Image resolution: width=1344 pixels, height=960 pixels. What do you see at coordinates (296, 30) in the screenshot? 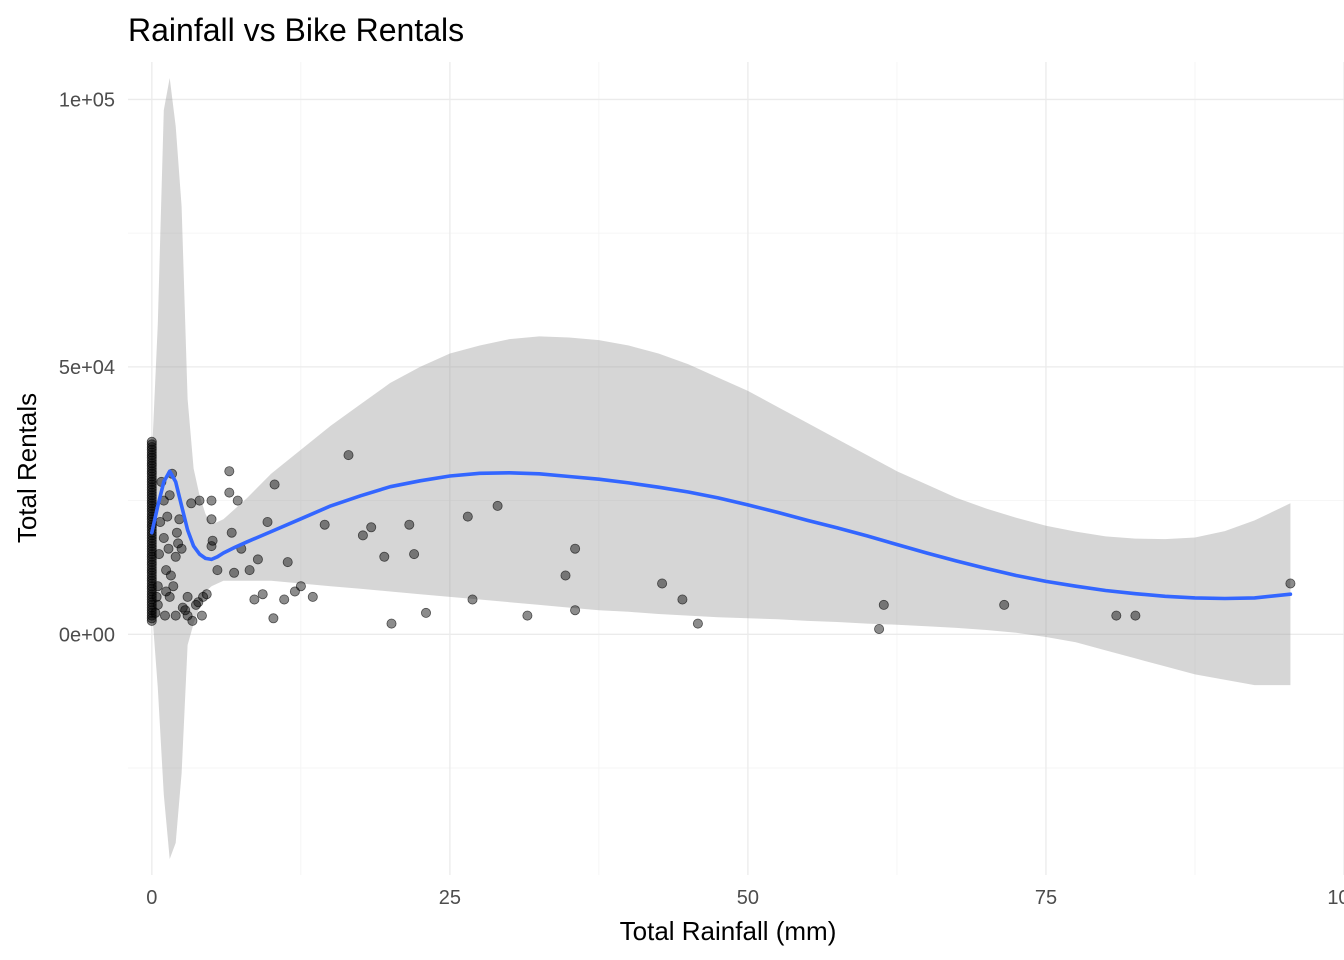
I see `chart-title: Rainfall vs Bike Rentals` at bounding box center [296, 30].